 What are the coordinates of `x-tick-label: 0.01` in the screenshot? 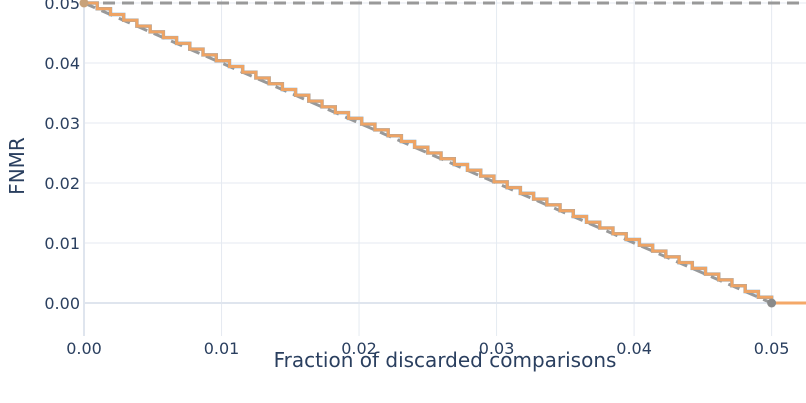 It's located at (222, 348).